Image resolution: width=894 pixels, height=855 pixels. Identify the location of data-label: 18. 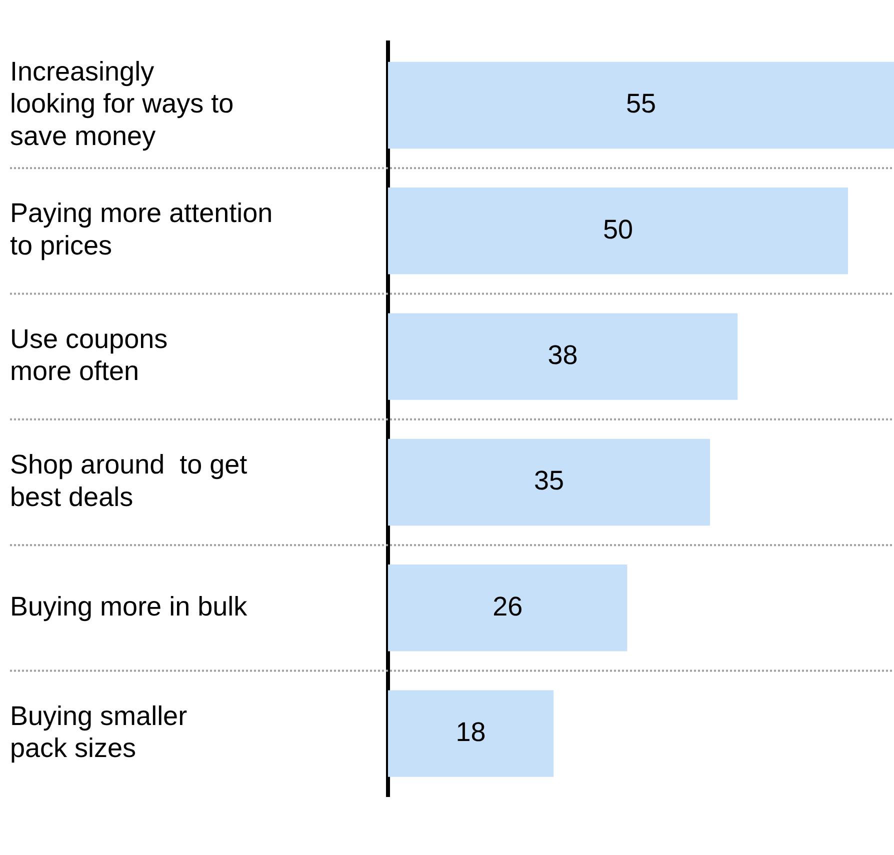
(471, 732).